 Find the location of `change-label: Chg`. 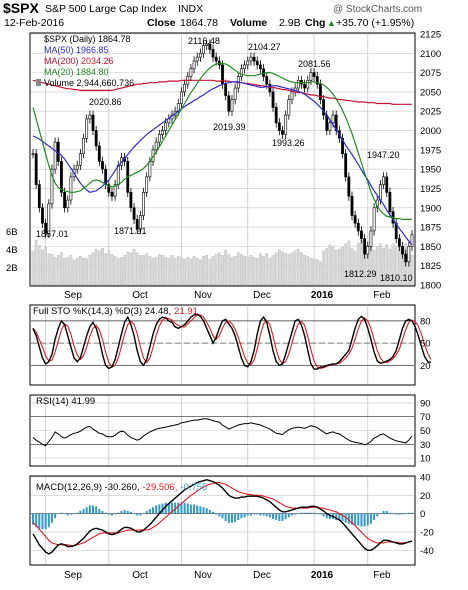

change-label: Chg is located at coordinates (315, 23).